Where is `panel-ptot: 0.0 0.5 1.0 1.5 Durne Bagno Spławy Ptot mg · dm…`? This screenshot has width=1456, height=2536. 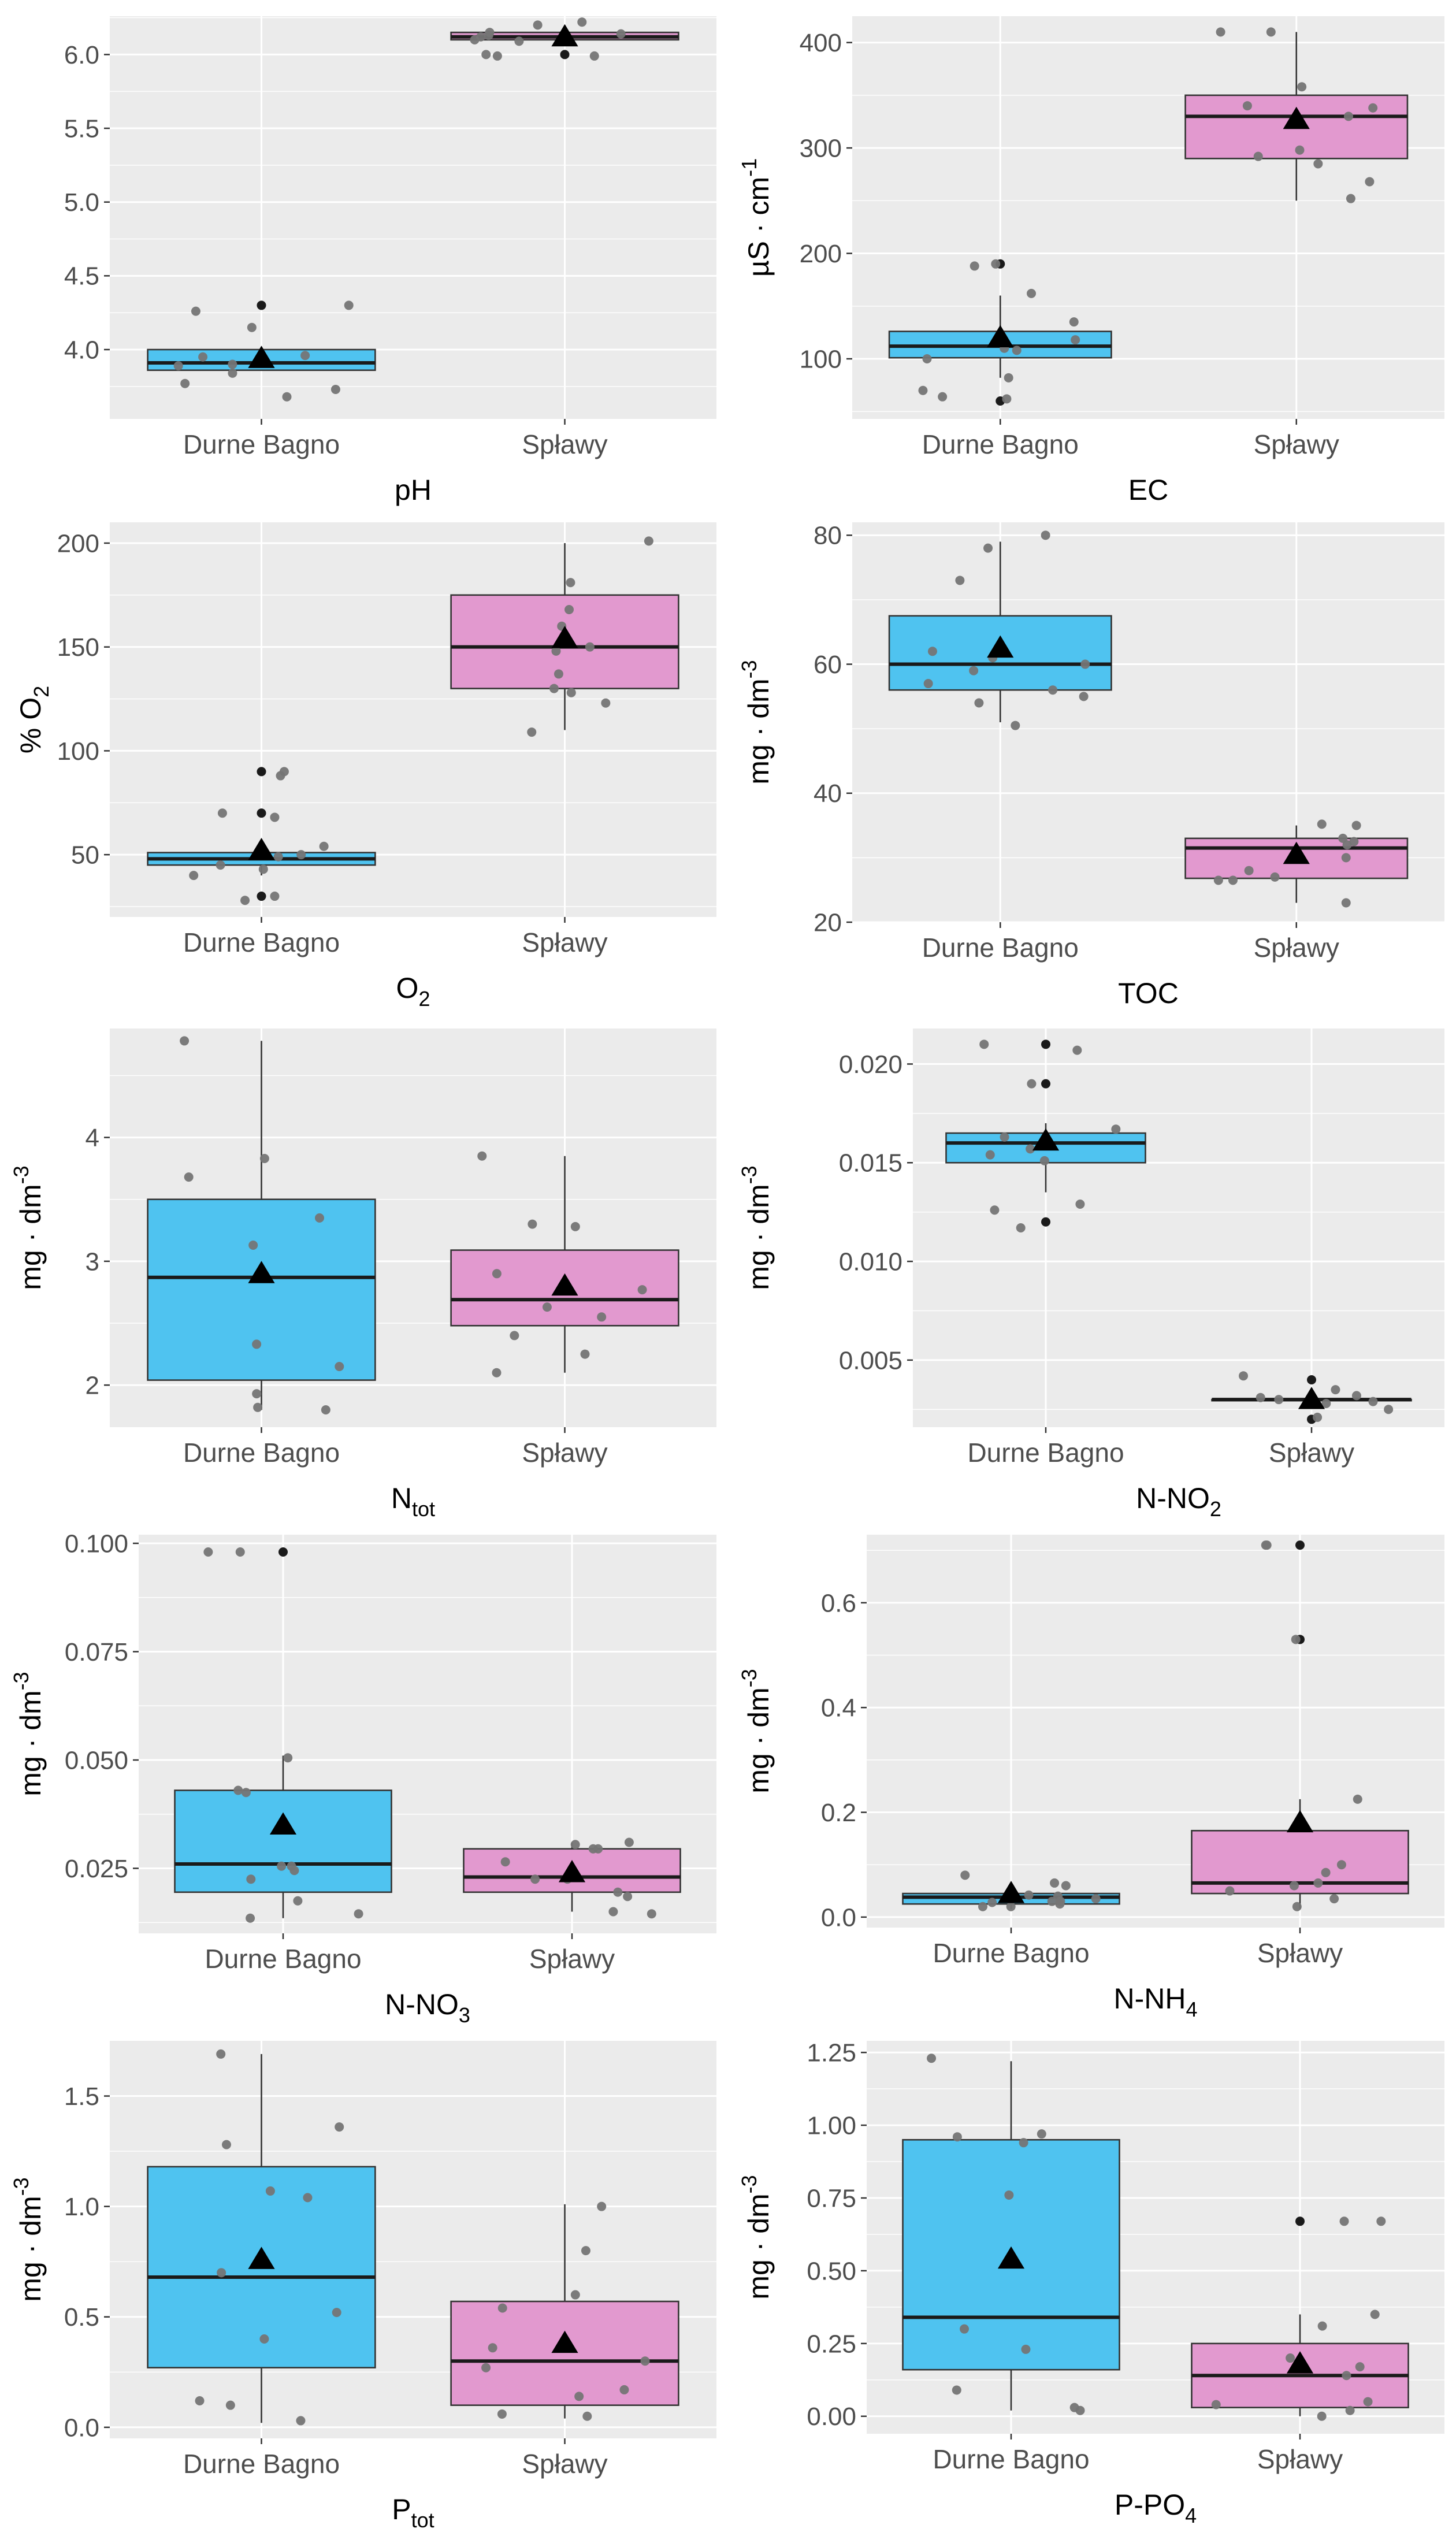
panel-ptot: 0.0 0.5 1.0 1.5 Durne Bagno Spławy Ptot mg · dm… is located at coordinates (364, 2279).